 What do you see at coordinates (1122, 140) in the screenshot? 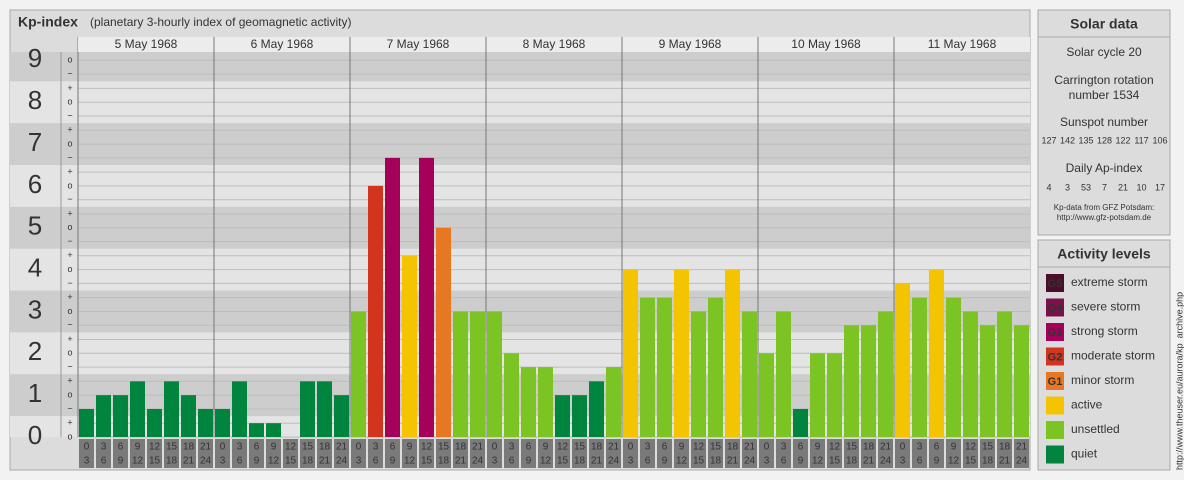
I see `sunspot-number: 122` at bounding box center [1122, 140].